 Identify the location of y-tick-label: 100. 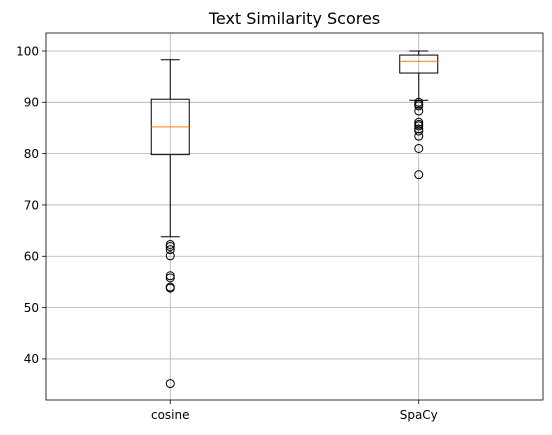
(27, 51).